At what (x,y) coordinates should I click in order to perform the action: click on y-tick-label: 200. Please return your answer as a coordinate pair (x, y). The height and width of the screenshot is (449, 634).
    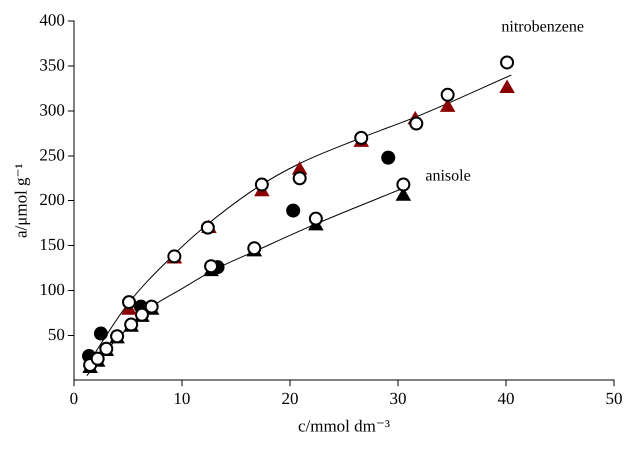
    Looking at the image, I should click on (52, 200).